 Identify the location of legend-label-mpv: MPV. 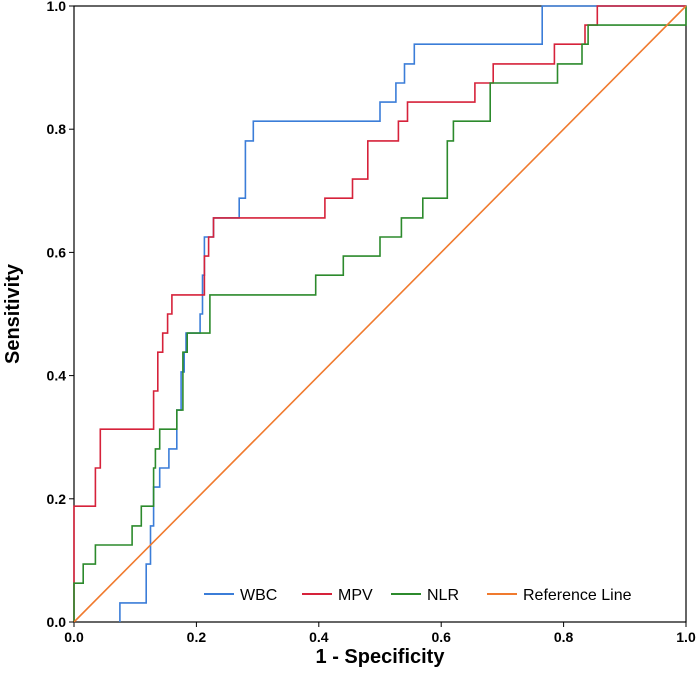
(355, 595).